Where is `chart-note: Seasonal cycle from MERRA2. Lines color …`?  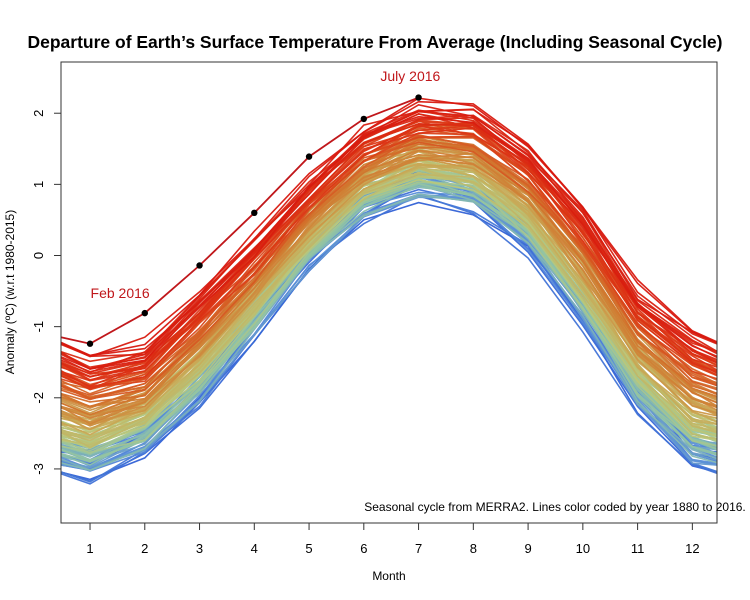
chart-note: Seasonal cycle from MERRA2. Lines color … is located at coordinates (555, 507).